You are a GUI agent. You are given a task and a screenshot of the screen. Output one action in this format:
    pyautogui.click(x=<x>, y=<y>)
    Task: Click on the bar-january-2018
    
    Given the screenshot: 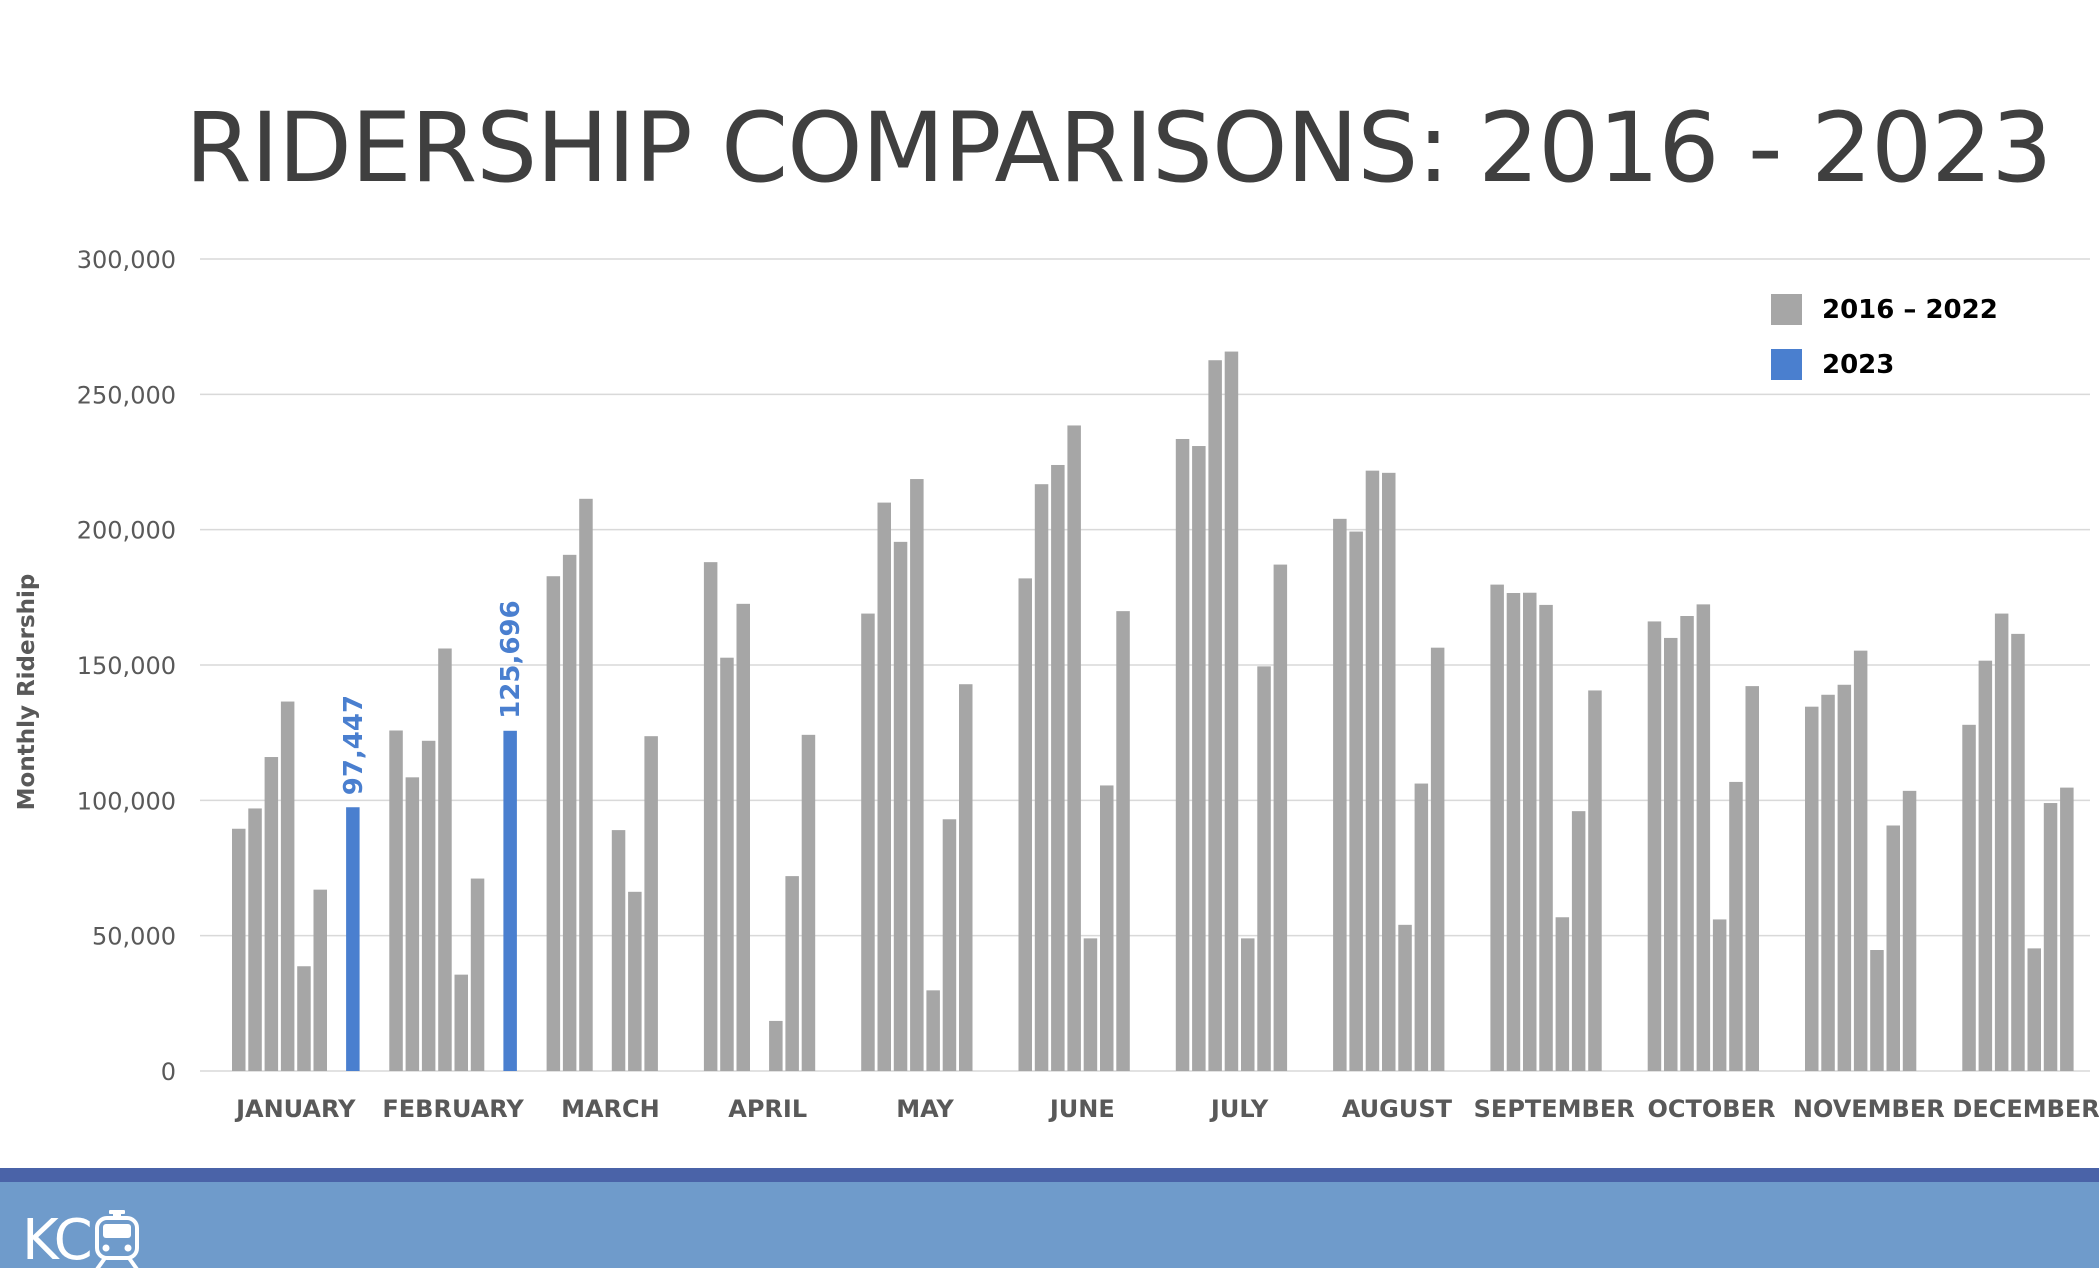 What is the action you would take?
    pyautogui.click(x=271, y=914)
    